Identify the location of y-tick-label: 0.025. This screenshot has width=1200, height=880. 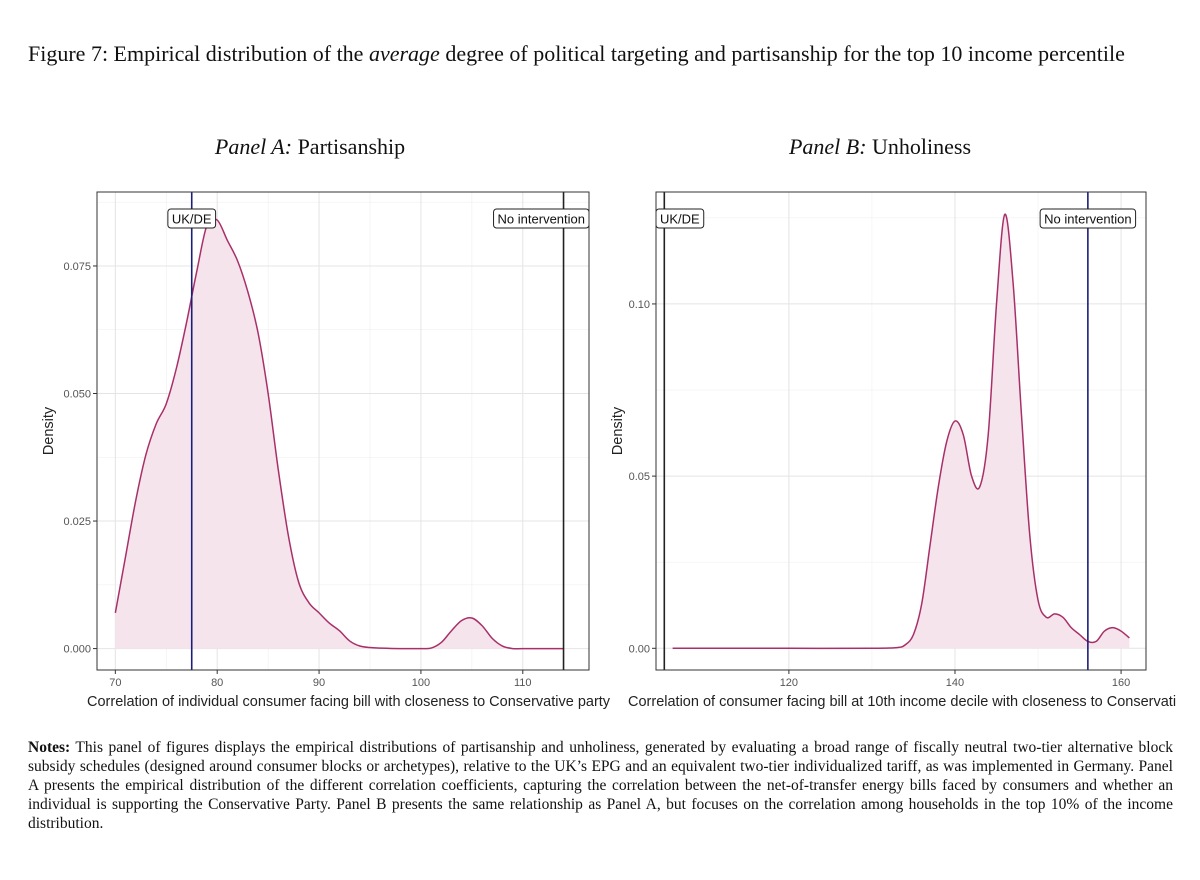
(77, 522).